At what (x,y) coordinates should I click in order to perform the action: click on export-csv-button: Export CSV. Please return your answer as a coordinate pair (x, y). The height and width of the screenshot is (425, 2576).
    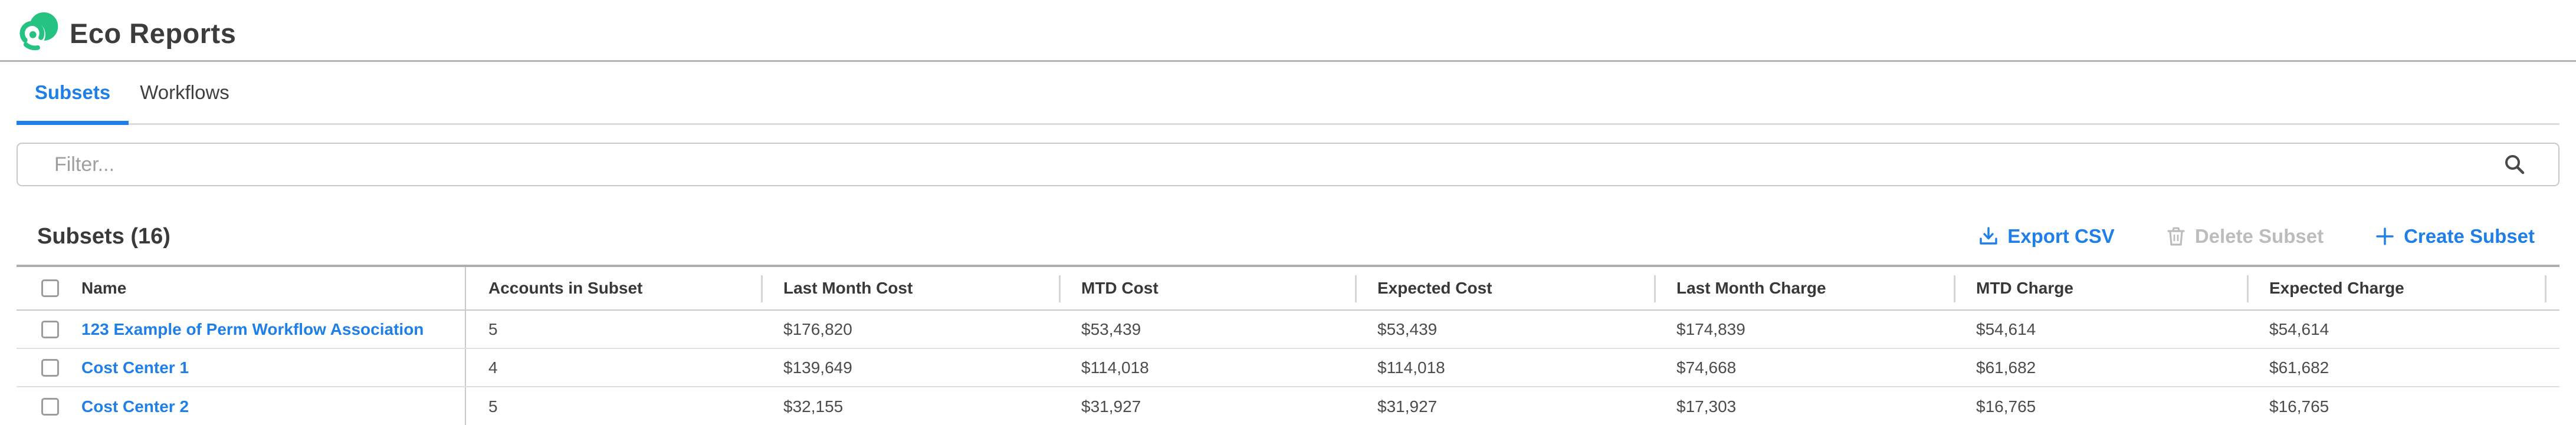
    Looking at the image, I should click on (2046, 236).